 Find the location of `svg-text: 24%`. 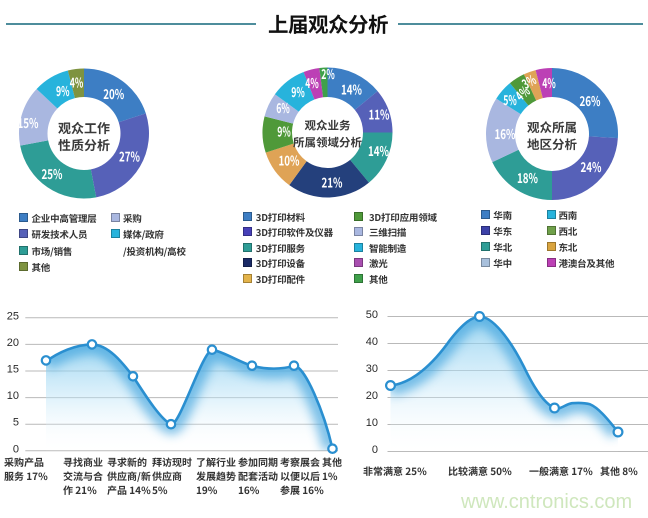

svg-text: 24% is located at coordinates (591, 166).